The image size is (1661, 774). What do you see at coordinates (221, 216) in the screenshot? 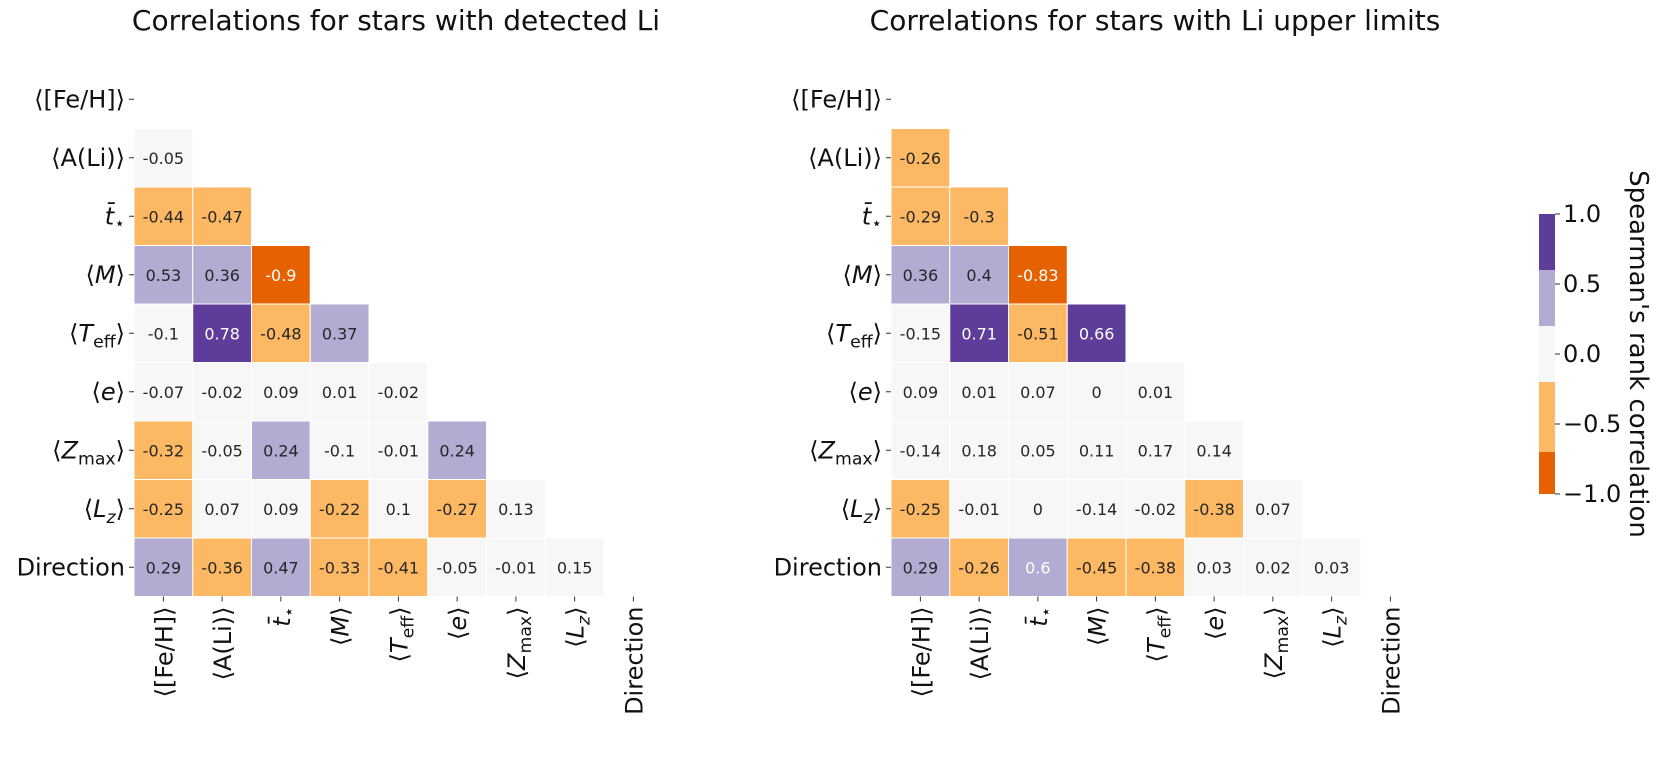
I see `cell-value-label: -0.47` at bounding box center [221, 216].